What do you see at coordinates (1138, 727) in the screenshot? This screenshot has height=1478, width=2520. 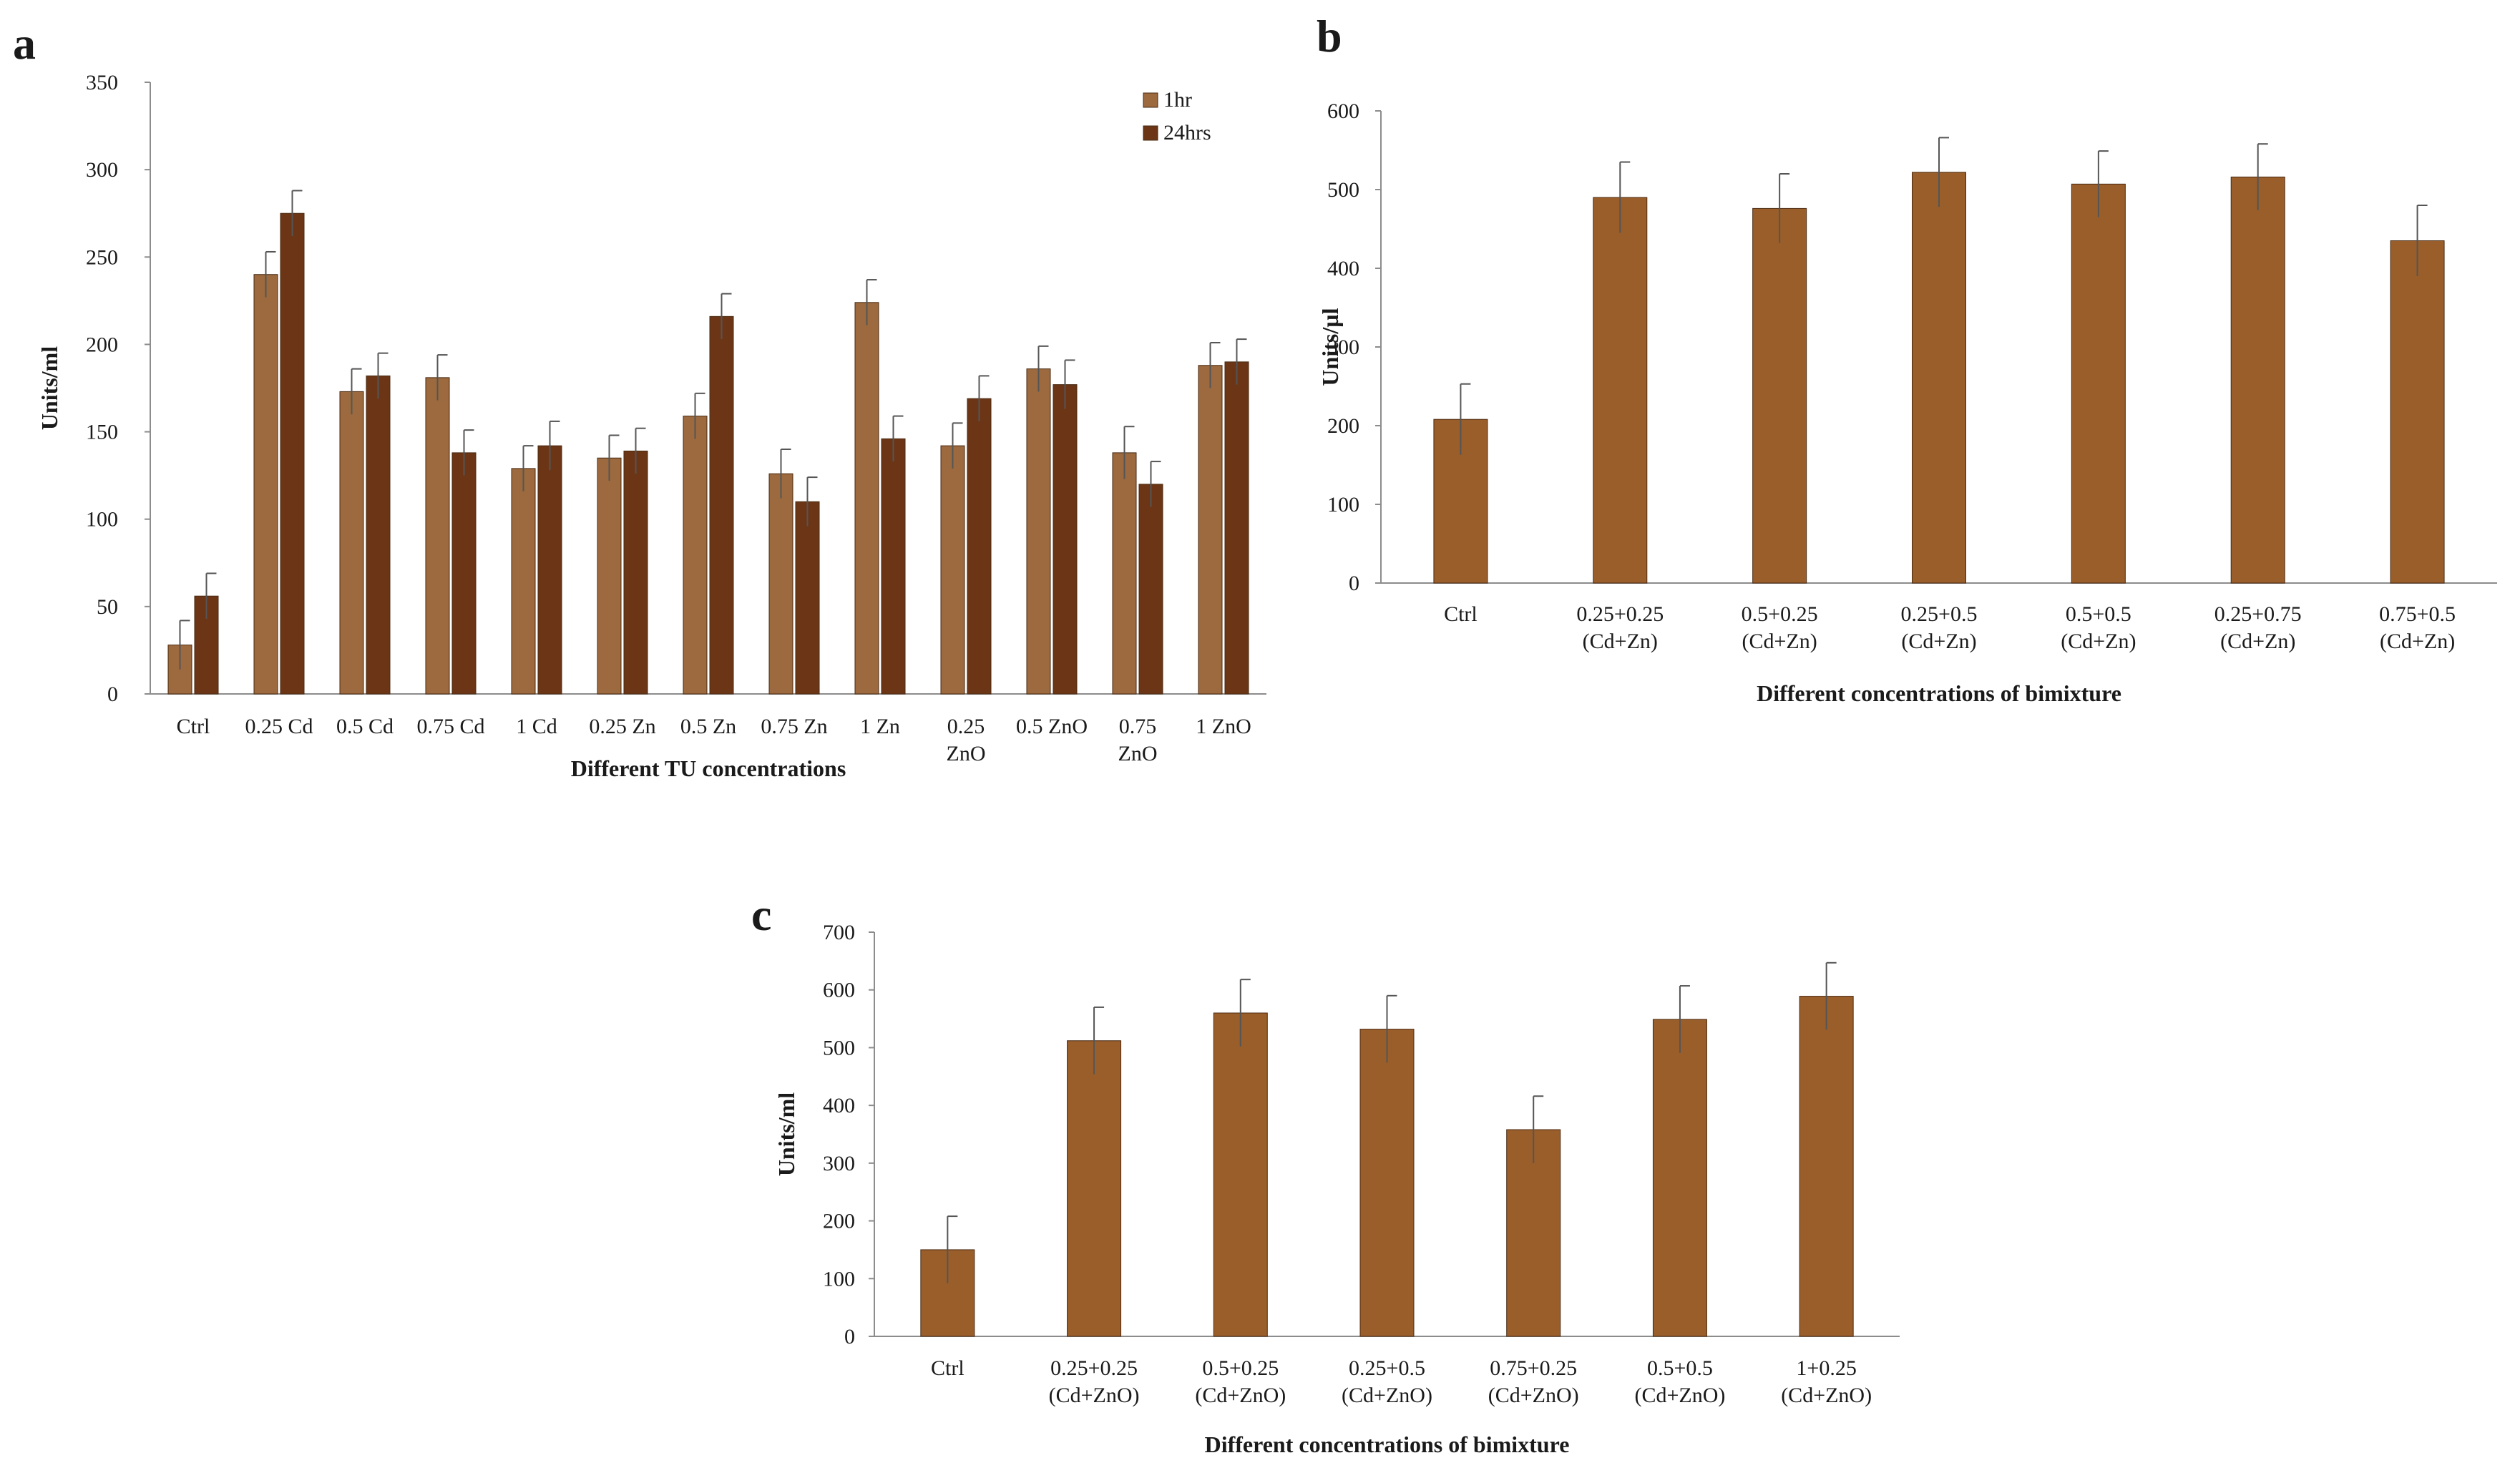 I see `category-label-a-11: 0.75` at bounding box center [1138, 727].